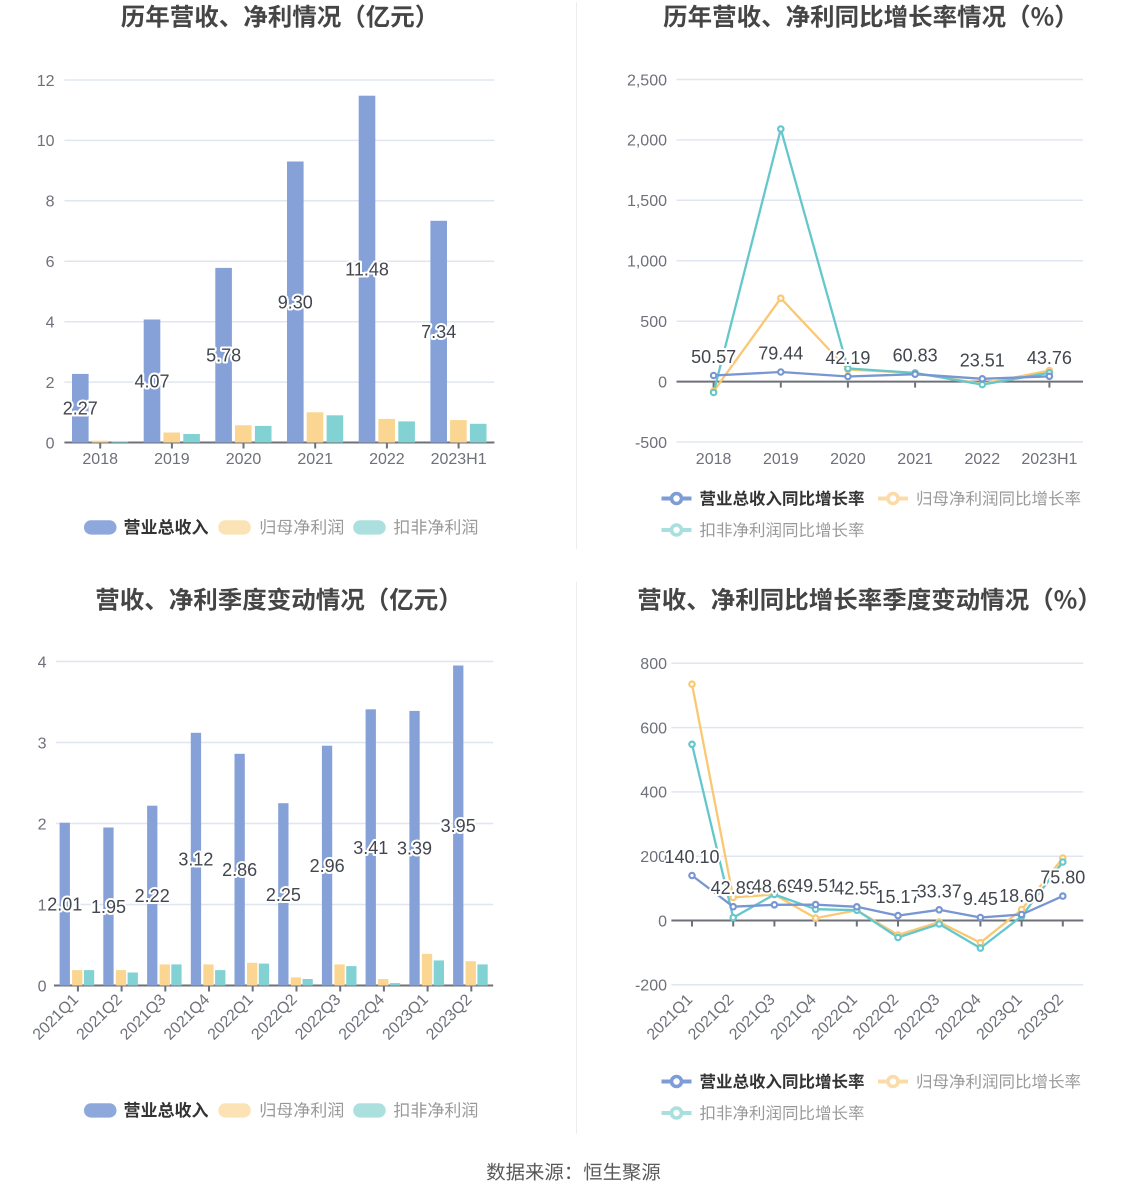 The width and height of the screenshot is (1148, 1202). I want to click on svg-text: 2.25, so click(283, 895).